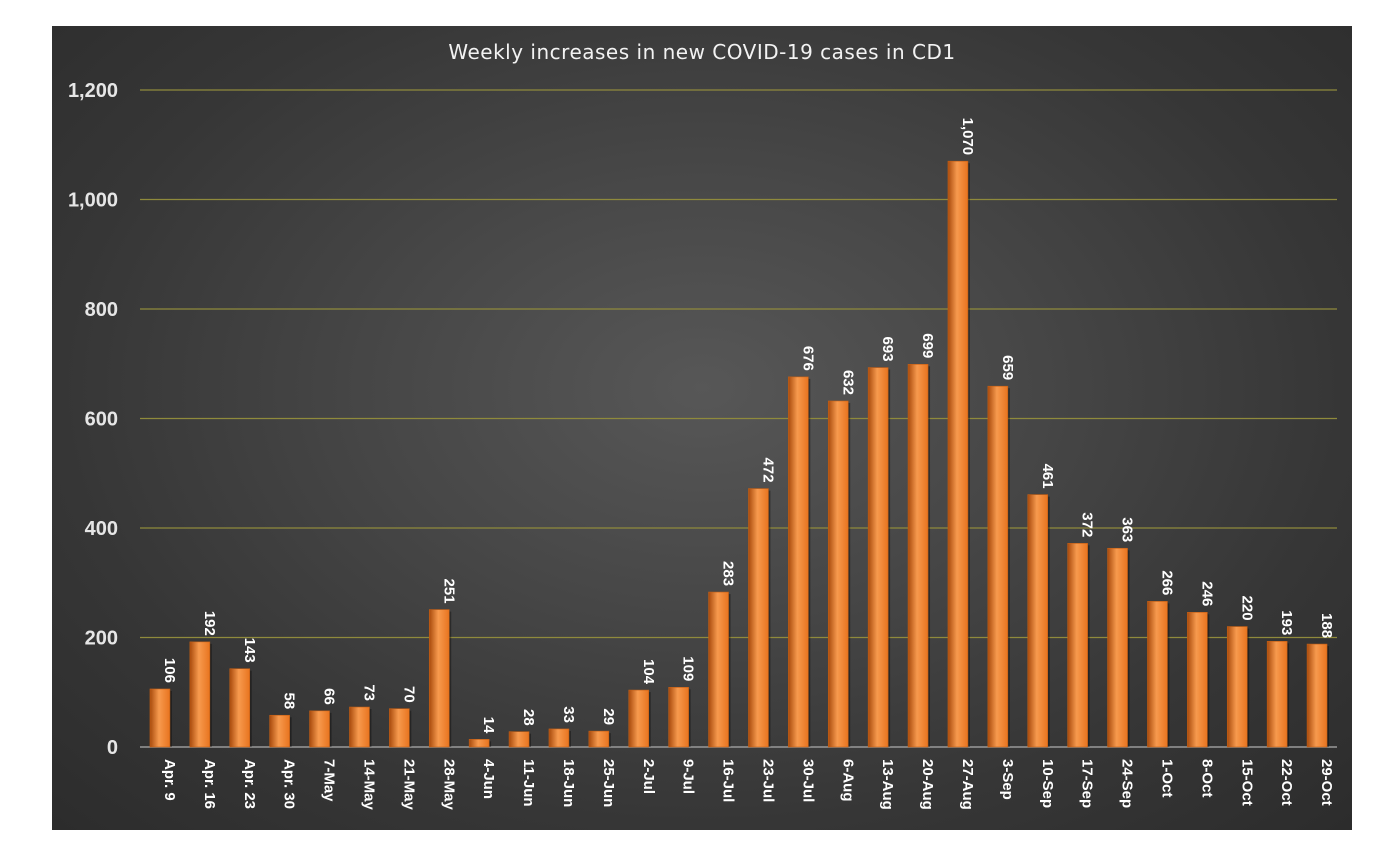 This screenshot has height=850, width=1400. Describe the element at coordinates (1326, 782) in the screenshot. I see `x-tick-label: 29-Oct` at that location.